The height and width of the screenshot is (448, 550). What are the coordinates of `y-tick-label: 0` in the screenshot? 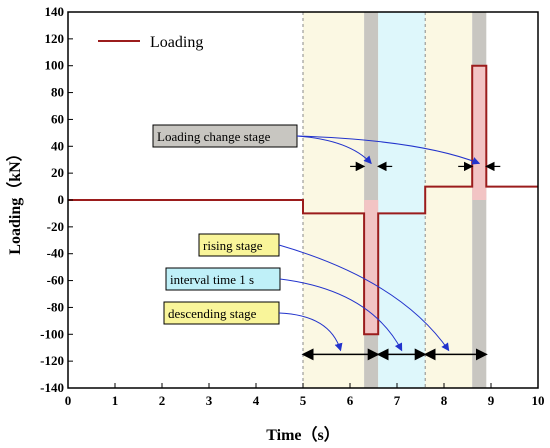 It's located at (61, 199).